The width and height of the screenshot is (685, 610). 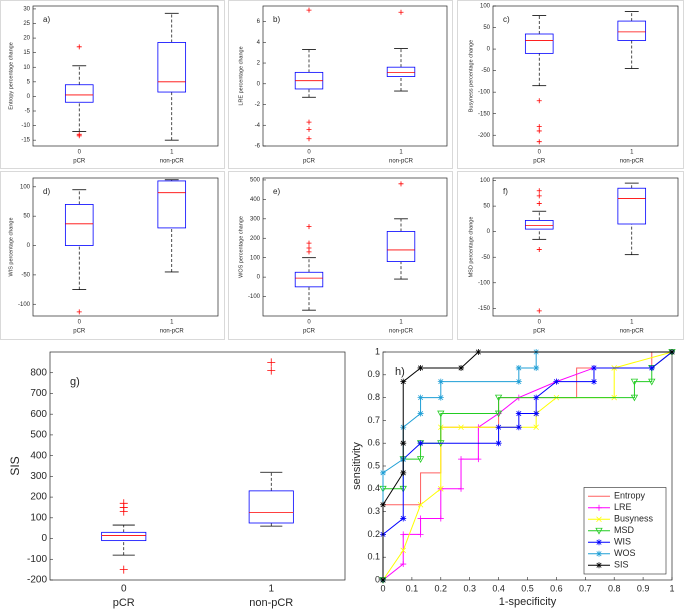 What do you see at coordinates (585, 588) in the screenshot?
I see `x-tick-label: 0.7` at bounding box center [585, 588].